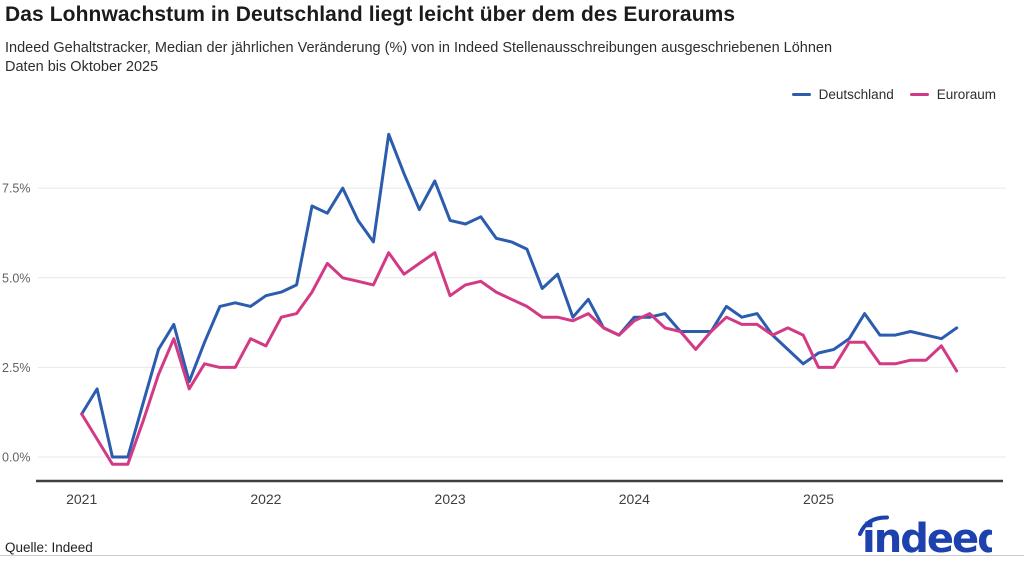  I want to click on y-tick-label: 7.5%, so click(16, 189).